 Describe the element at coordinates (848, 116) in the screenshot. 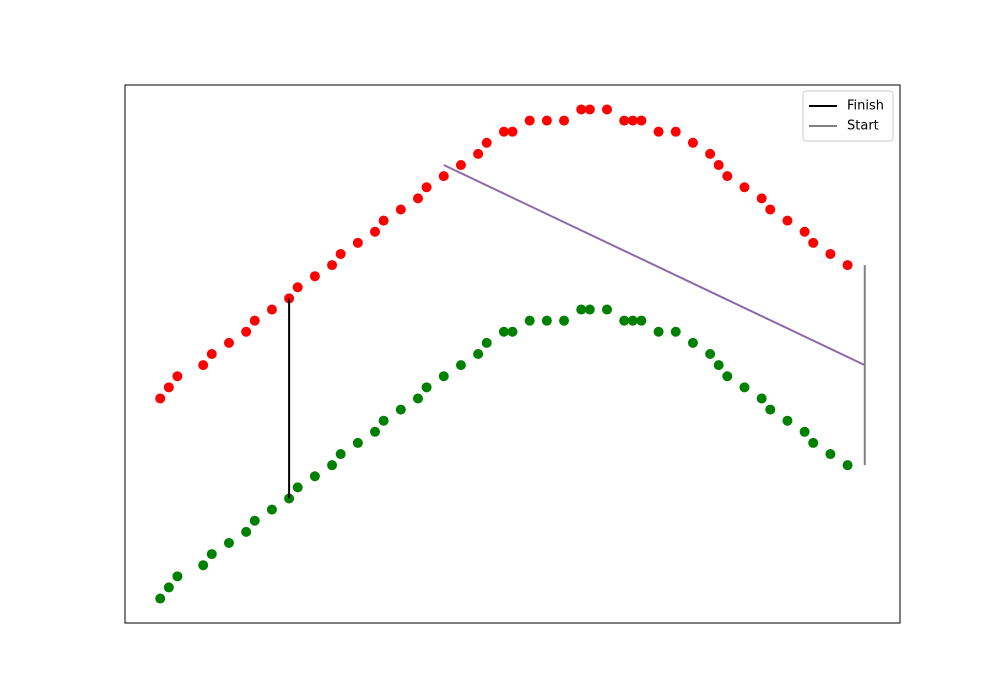

I see `legend-box` at that location.